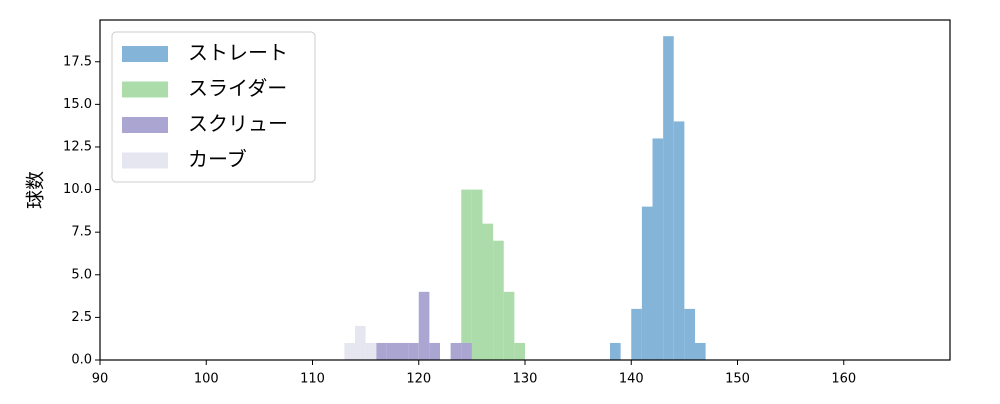 The width and height of the screenshot is (1000, 404). I want to click on y-tick-label: 5.0, so click(81, 274).